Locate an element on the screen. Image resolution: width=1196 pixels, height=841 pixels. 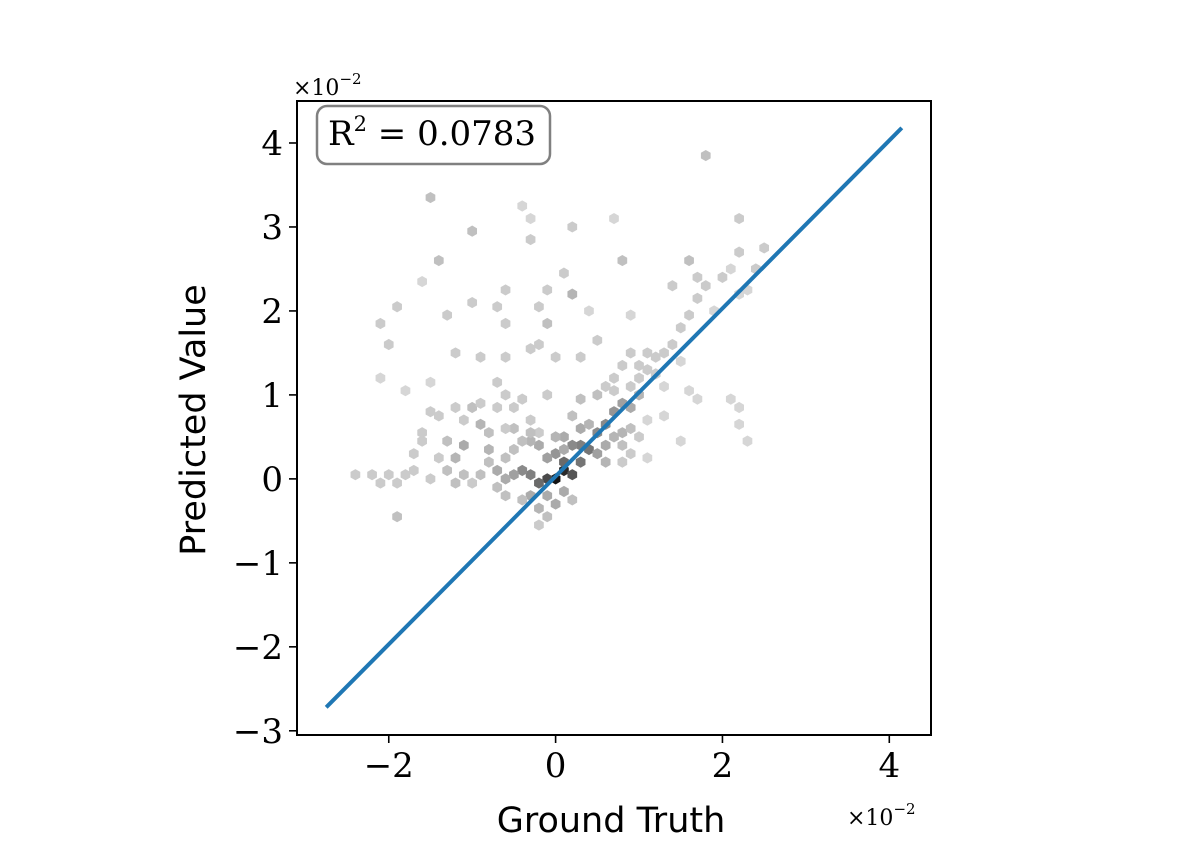
x-scale-multiplier: ×10⁻² is located at coordinates (881, 815).